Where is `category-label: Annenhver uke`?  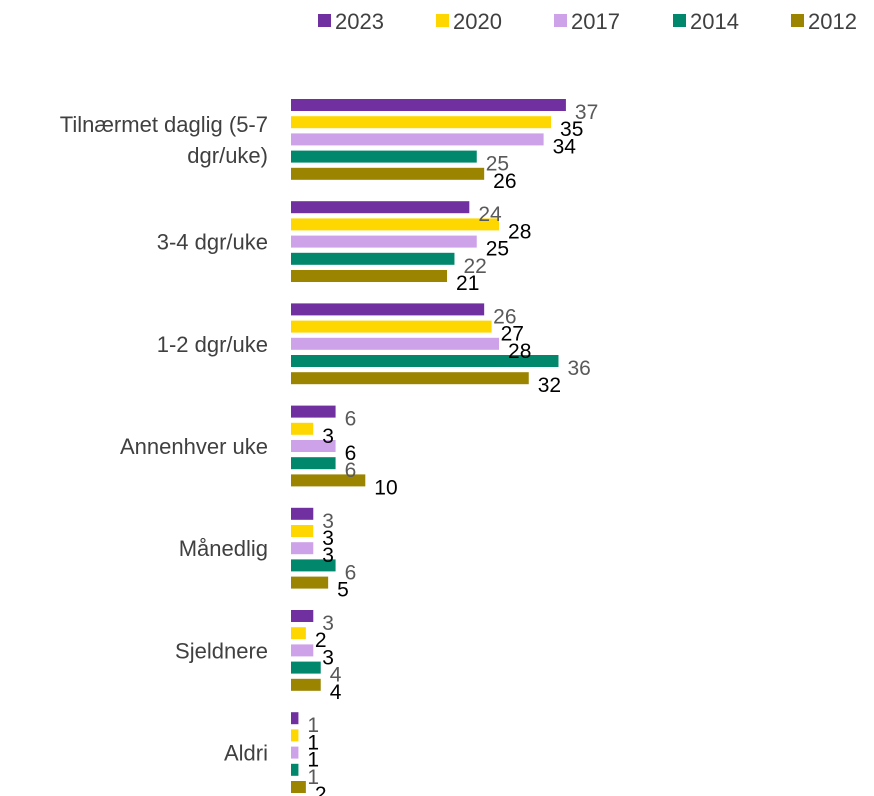 category-label: Annenhver uke is located at coordinates (194, 446).